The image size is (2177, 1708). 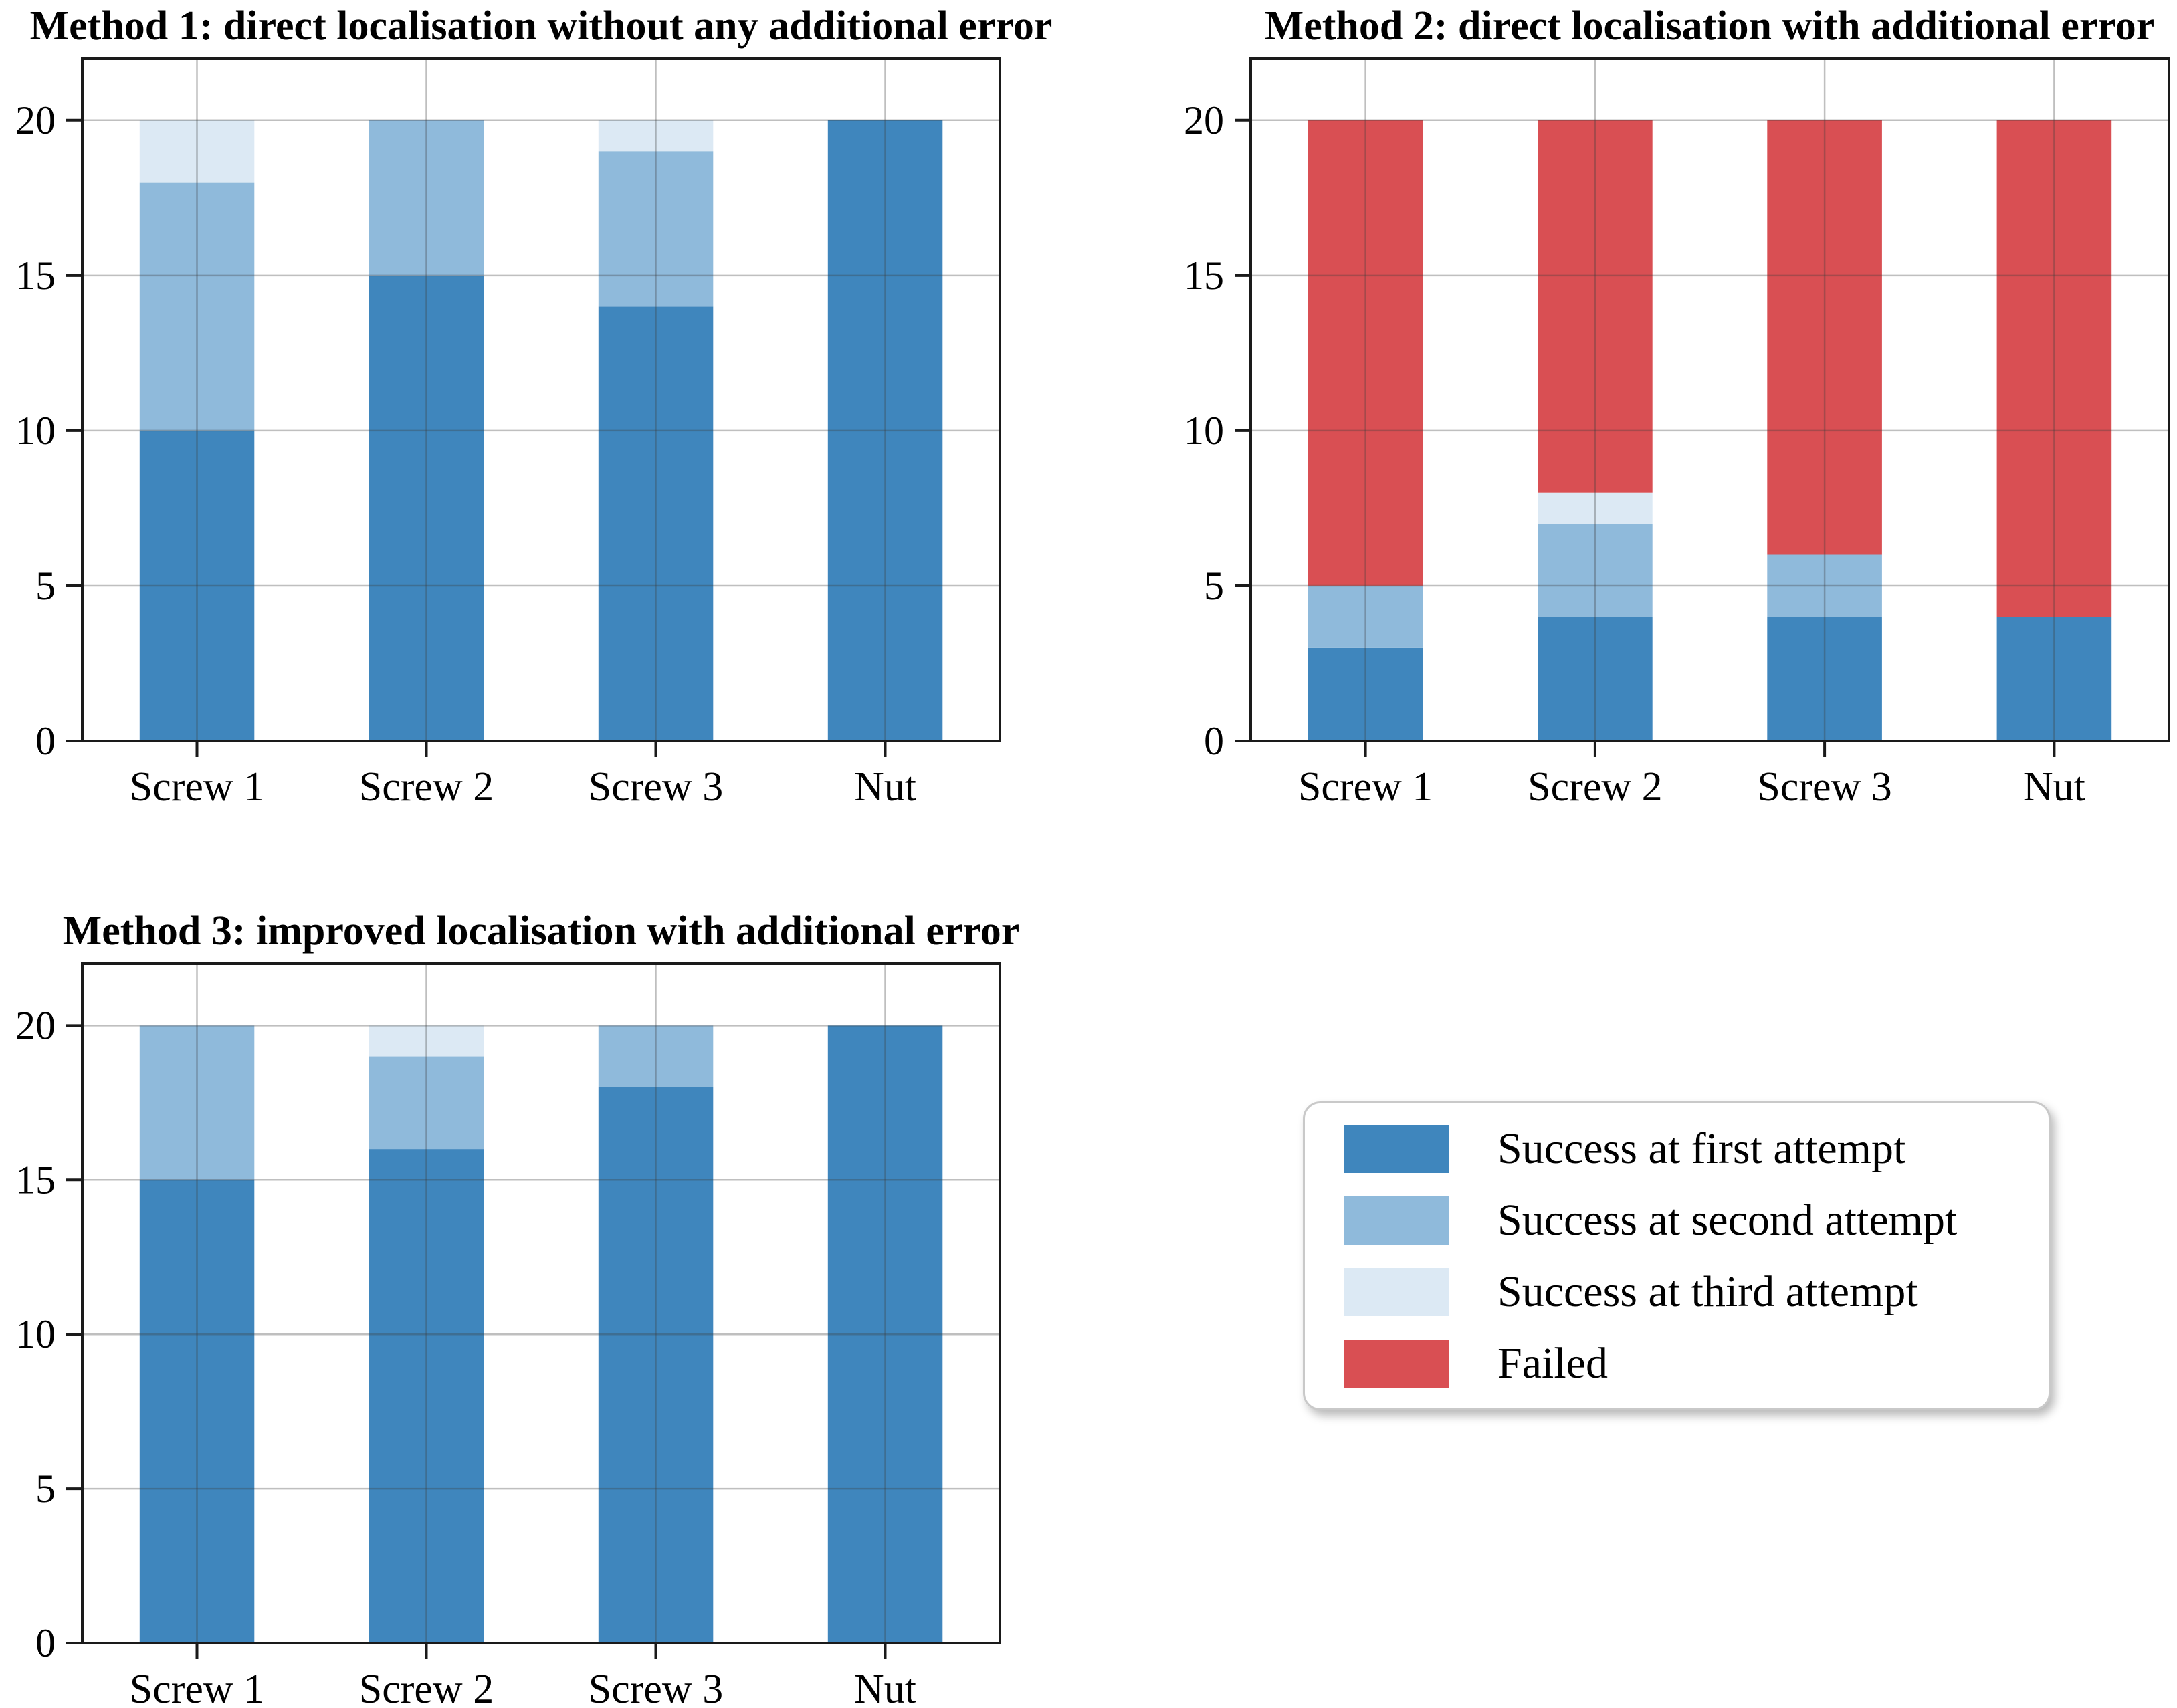 What do you see at coordinates (1824, 337) in the screenshot?
I see `bar-segment-screw-3-failed` at bounding box center [1824, 337].